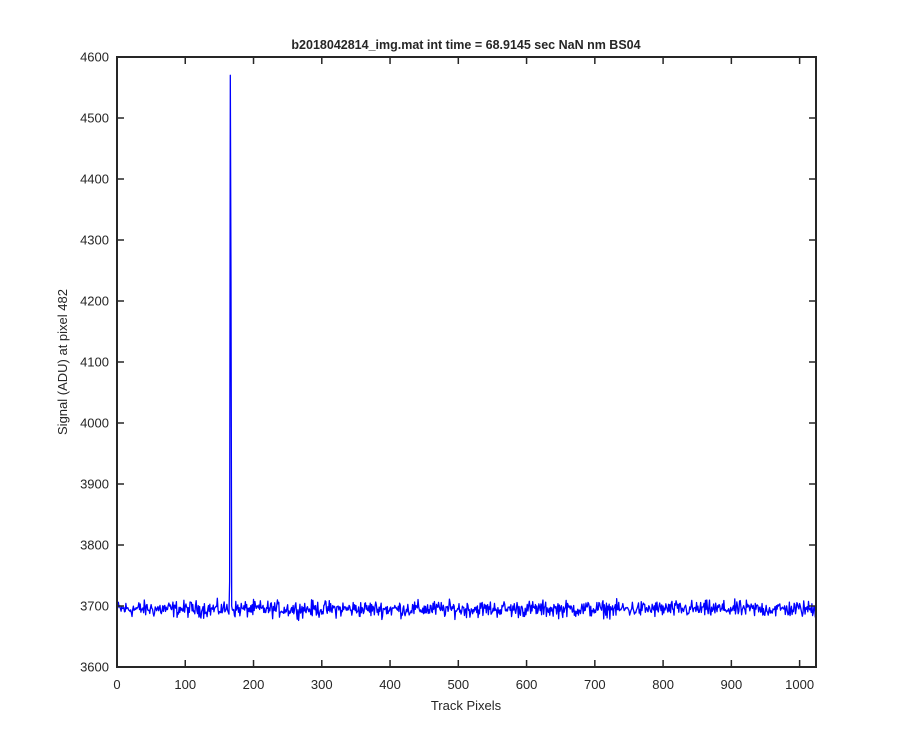 The height and width of the screenshot is (755, 900). I want to click on x-tick-label: 600, so click(527, 684).